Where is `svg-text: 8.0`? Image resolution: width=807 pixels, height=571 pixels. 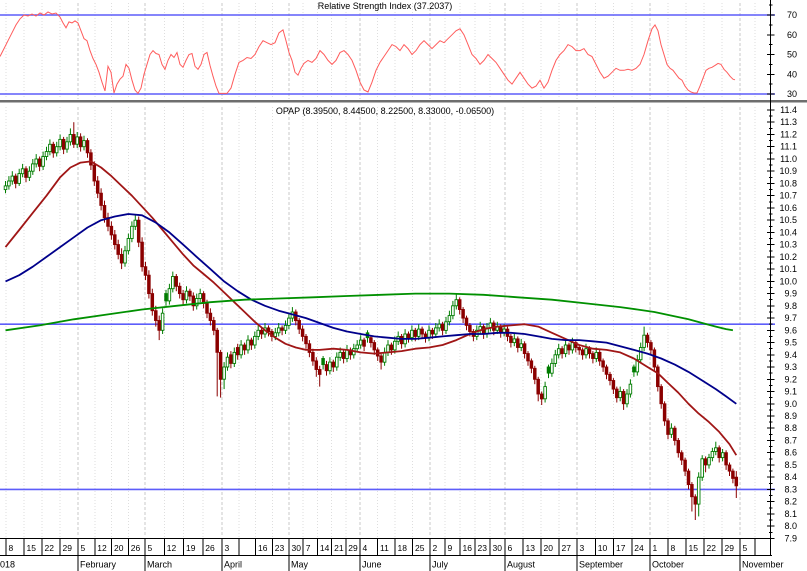
svg-text: 8.0 is located at coordinates (790, 526).